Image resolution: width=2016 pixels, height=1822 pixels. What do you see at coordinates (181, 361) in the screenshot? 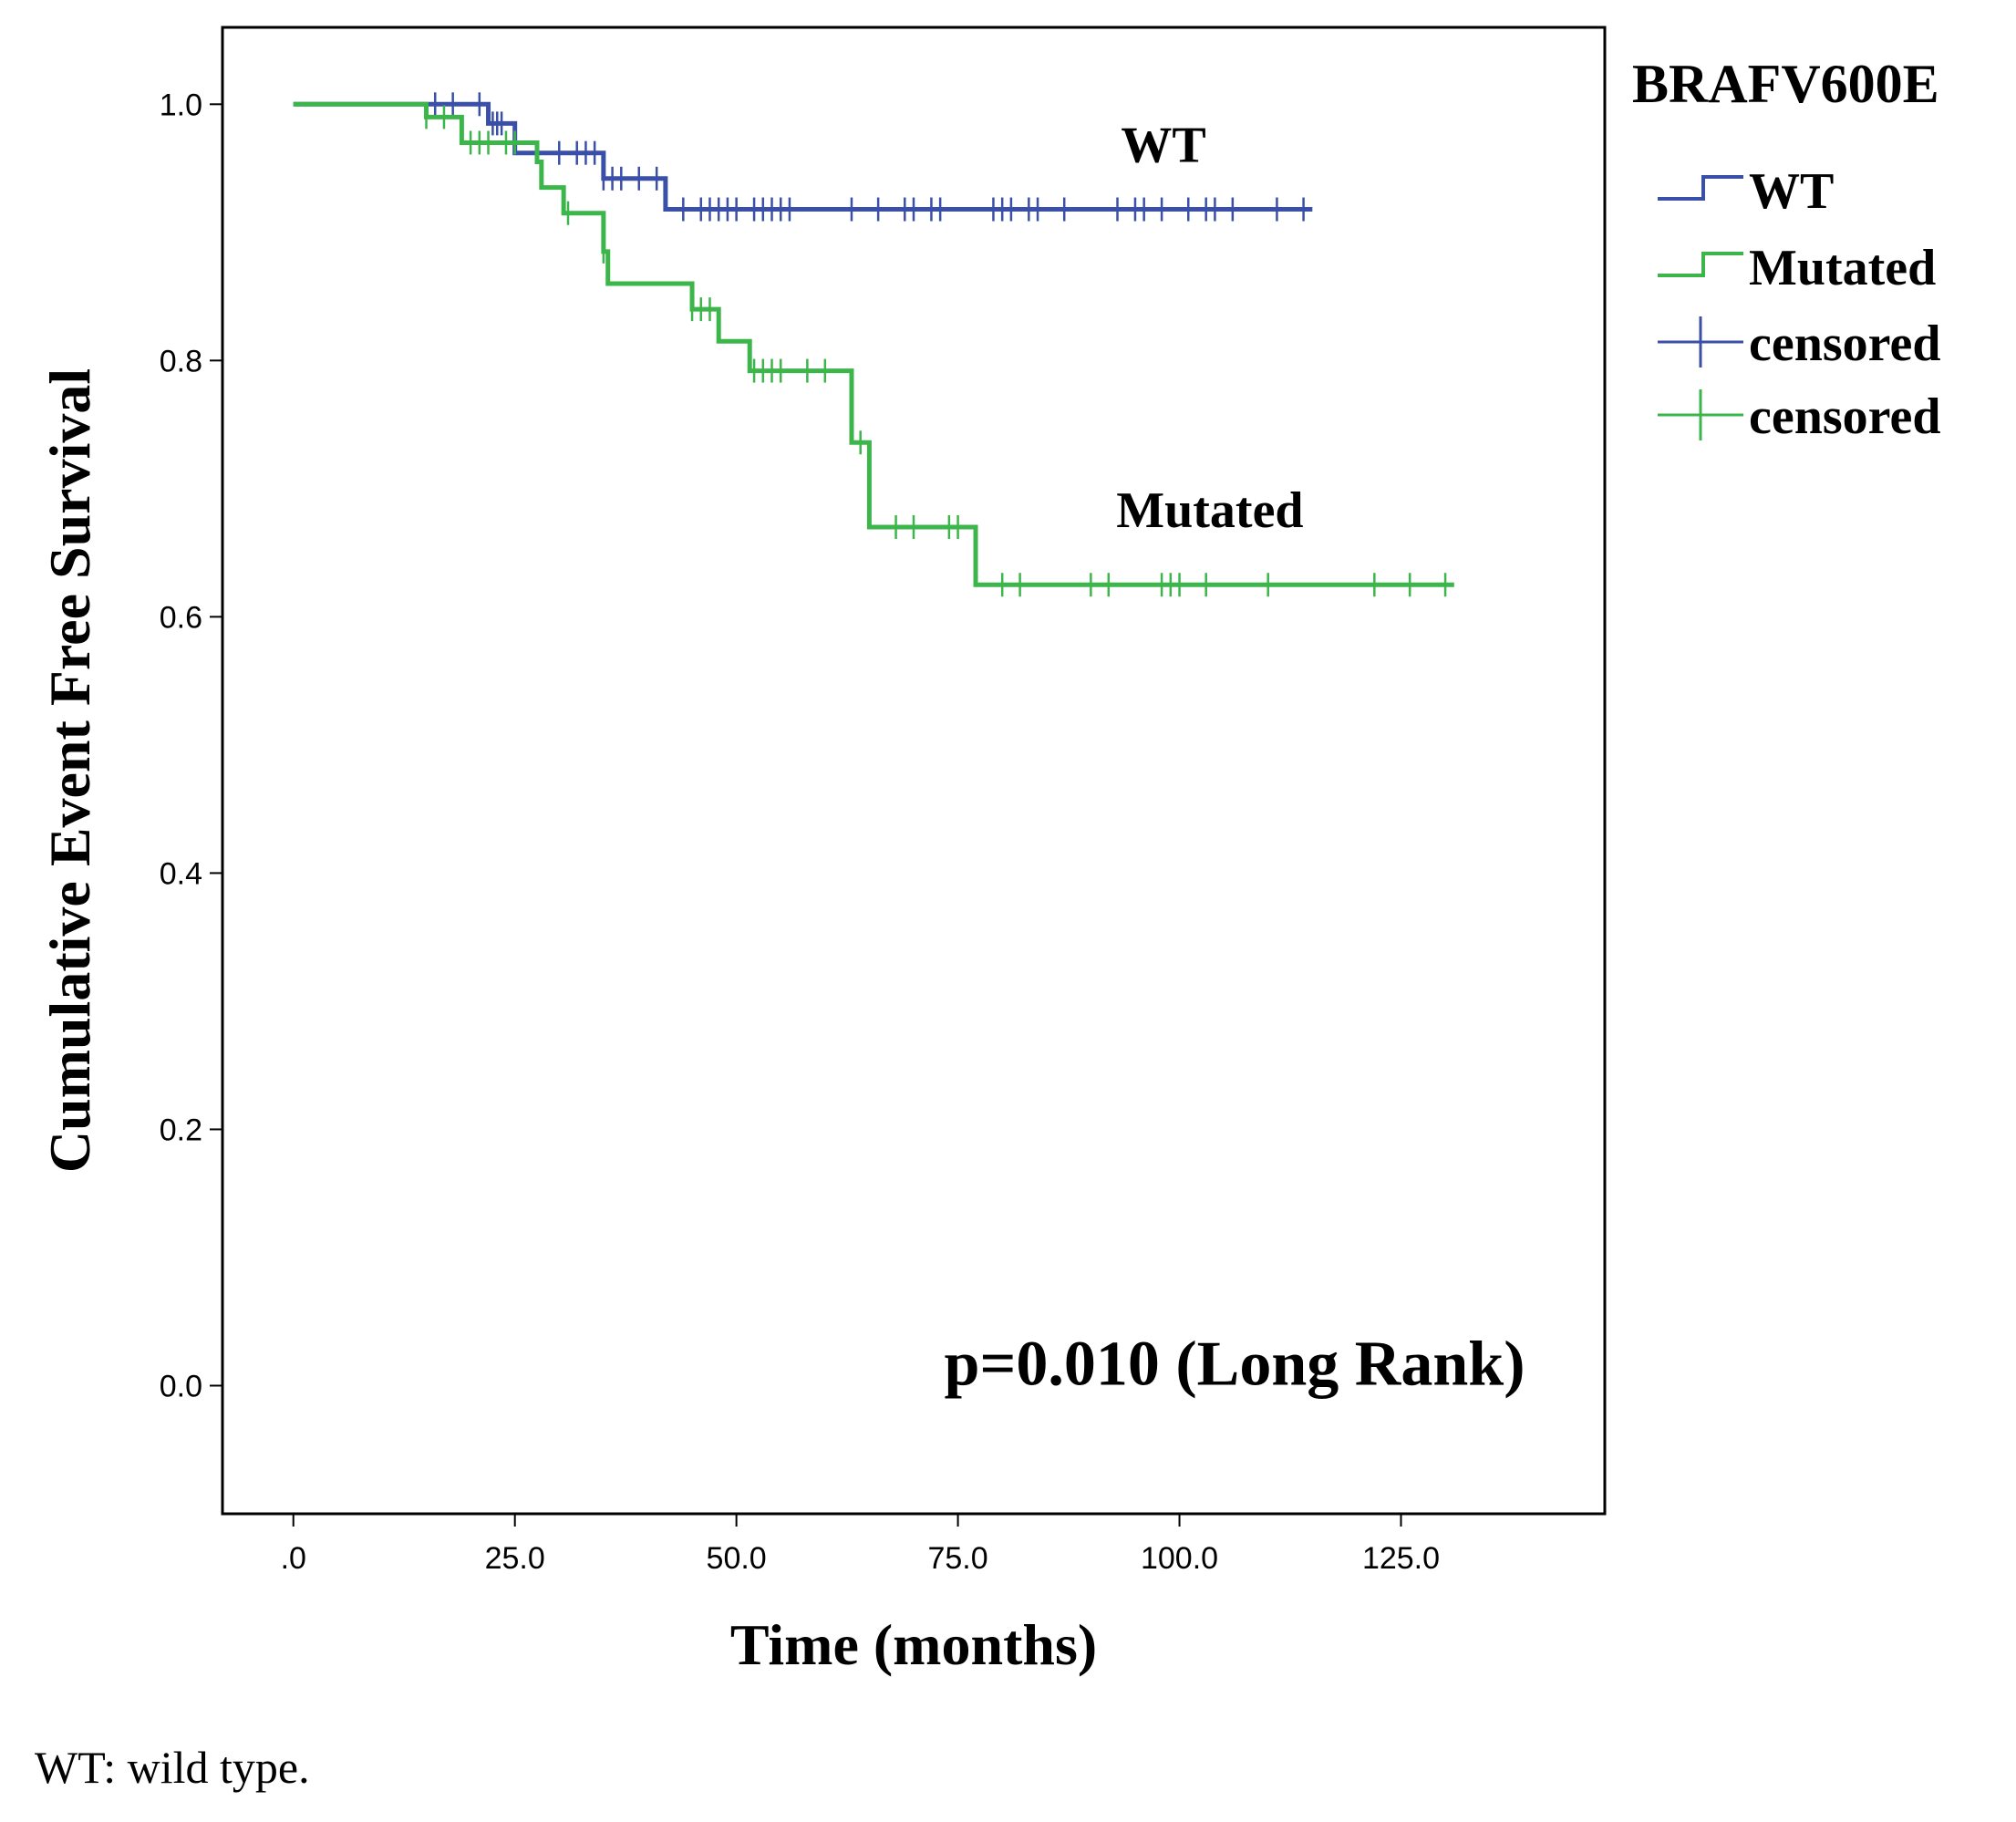
I see `y-tick-label: 0.8` at bounding box center [181, 361].